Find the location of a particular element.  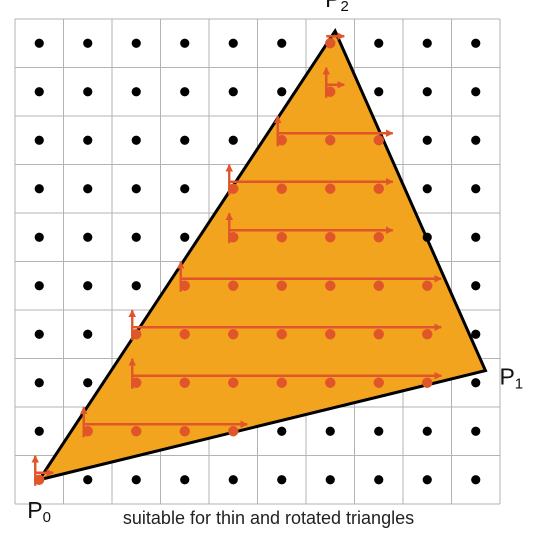

vertex-label-p2: P2 is located at coordinates (337, 7).